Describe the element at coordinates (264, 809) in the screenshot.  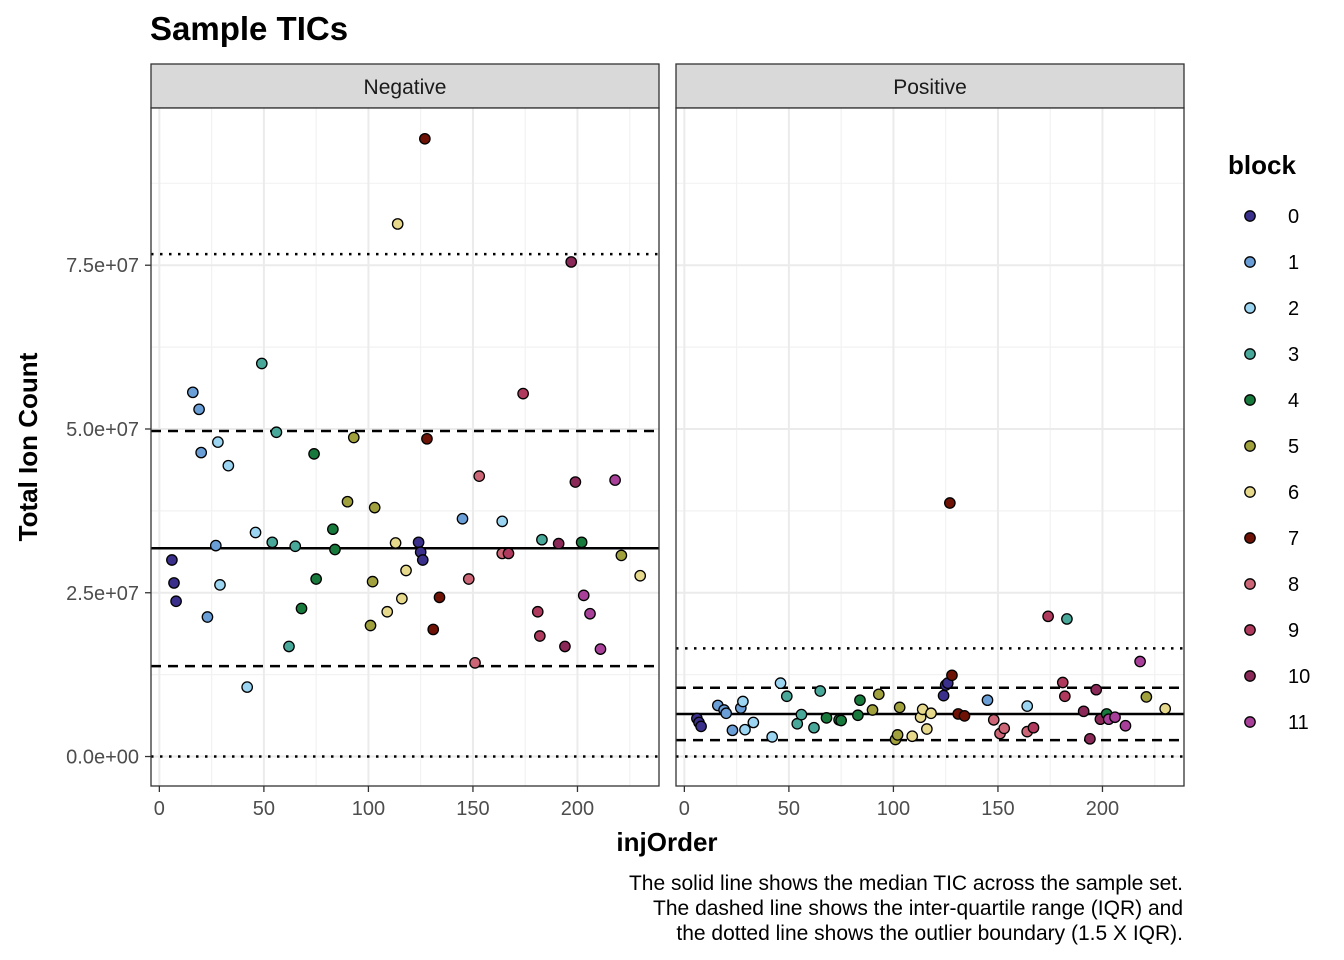
I see `x-tick-label: 50` at that location.